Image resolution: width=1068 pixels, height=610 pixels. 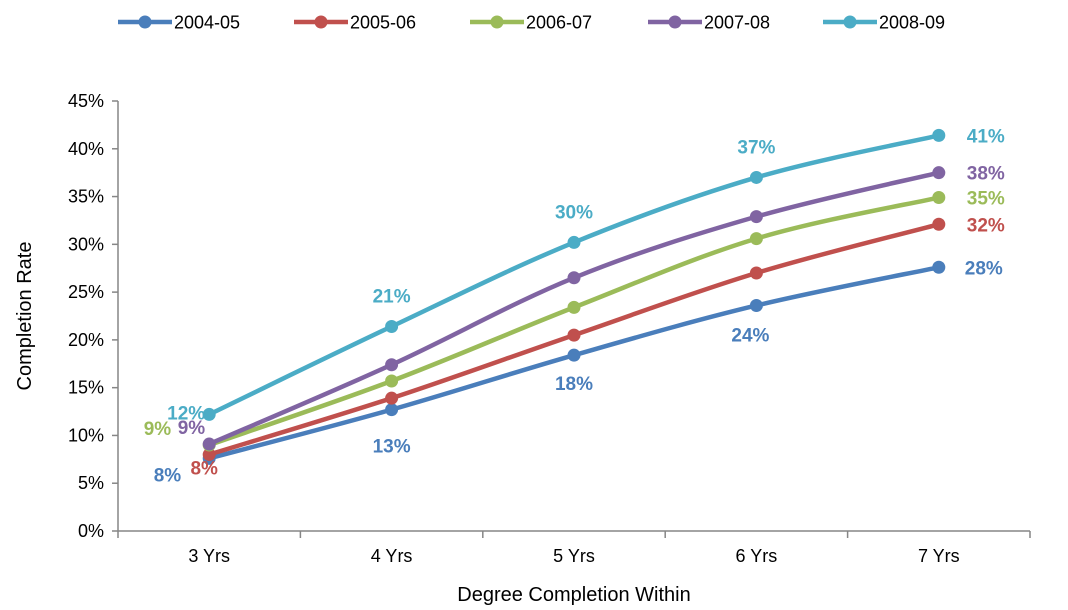 I want to click on data-label-2008-09: 41%, so click(x=986, y=136).